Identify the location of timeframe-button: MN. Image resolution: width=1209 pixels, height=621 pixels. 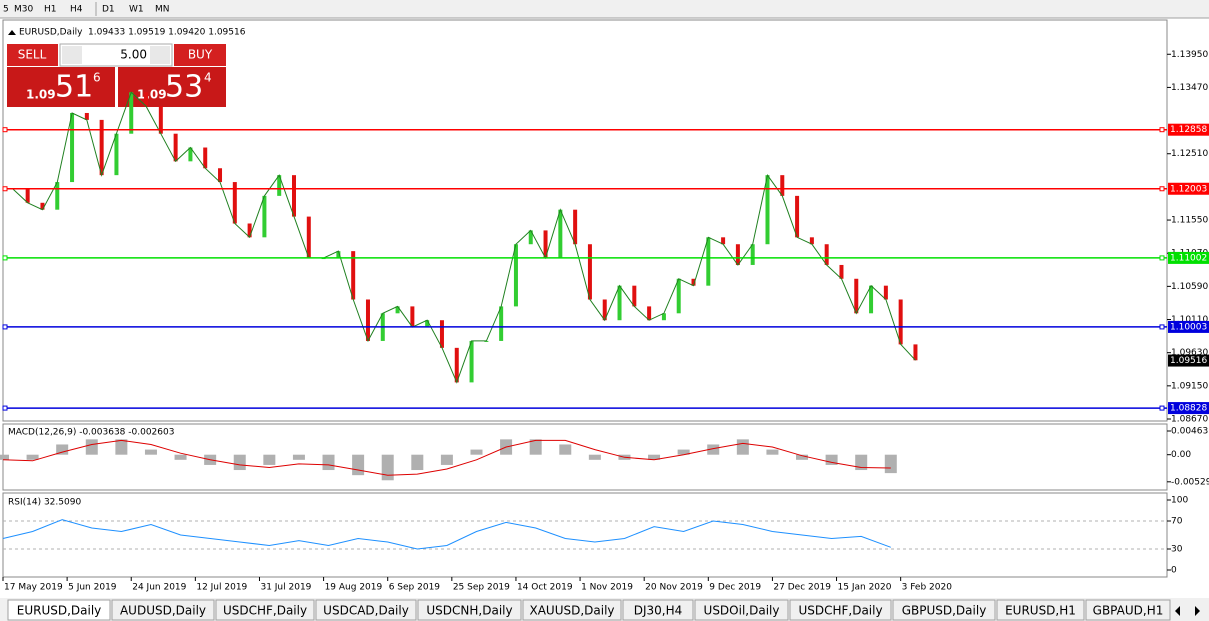
(162, 10).